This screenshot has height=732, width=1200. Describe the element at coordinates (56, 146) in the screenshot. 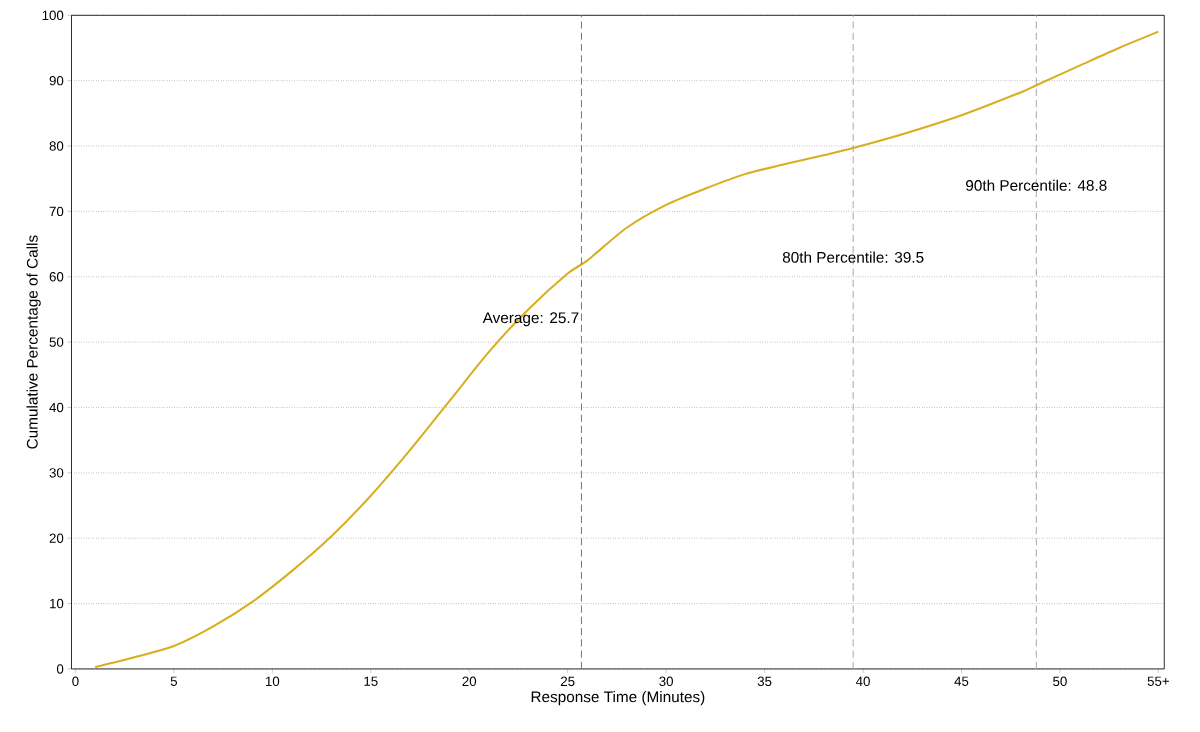

I see `y-tick-label: 80` at that location.